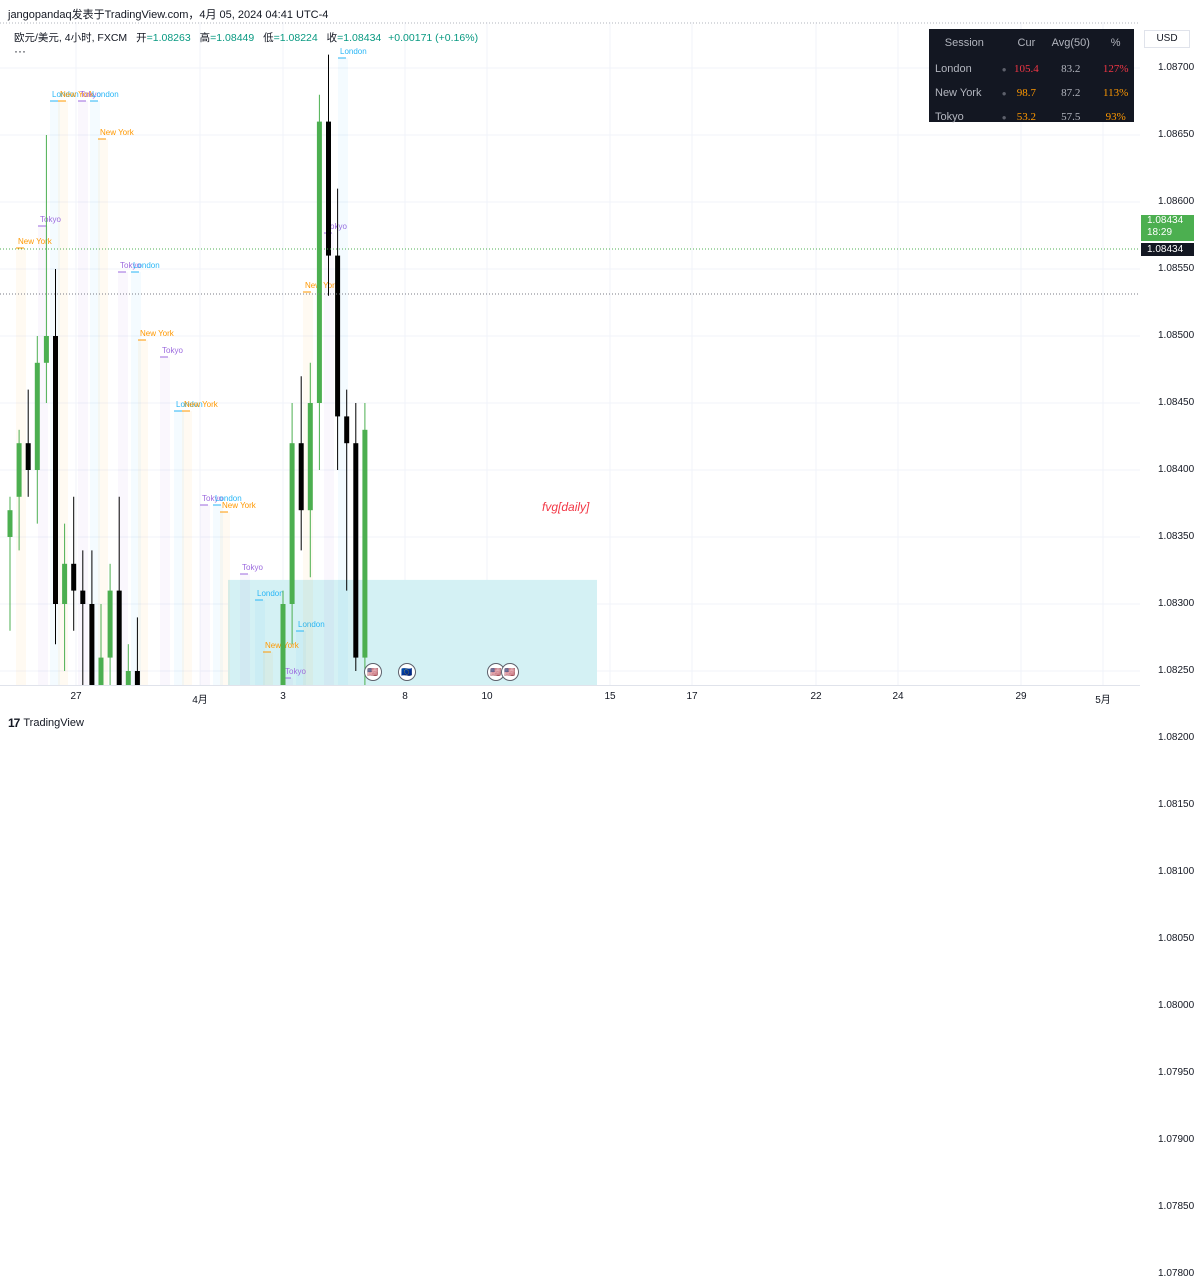 Image resolution: width=1200 pixels, height=1279 pixels. I want to click on session-avg: 83.2, so click(1071, 69).